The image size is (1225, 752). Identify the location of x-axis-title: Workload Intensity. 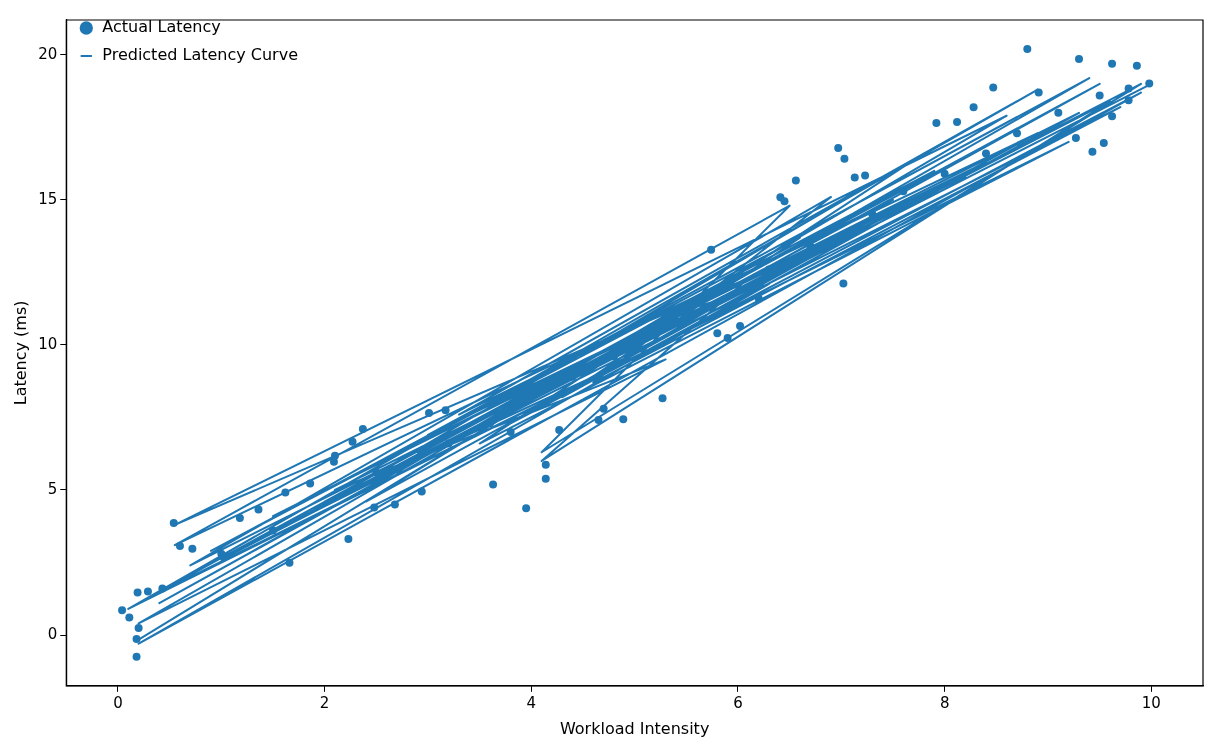
(634, 728).